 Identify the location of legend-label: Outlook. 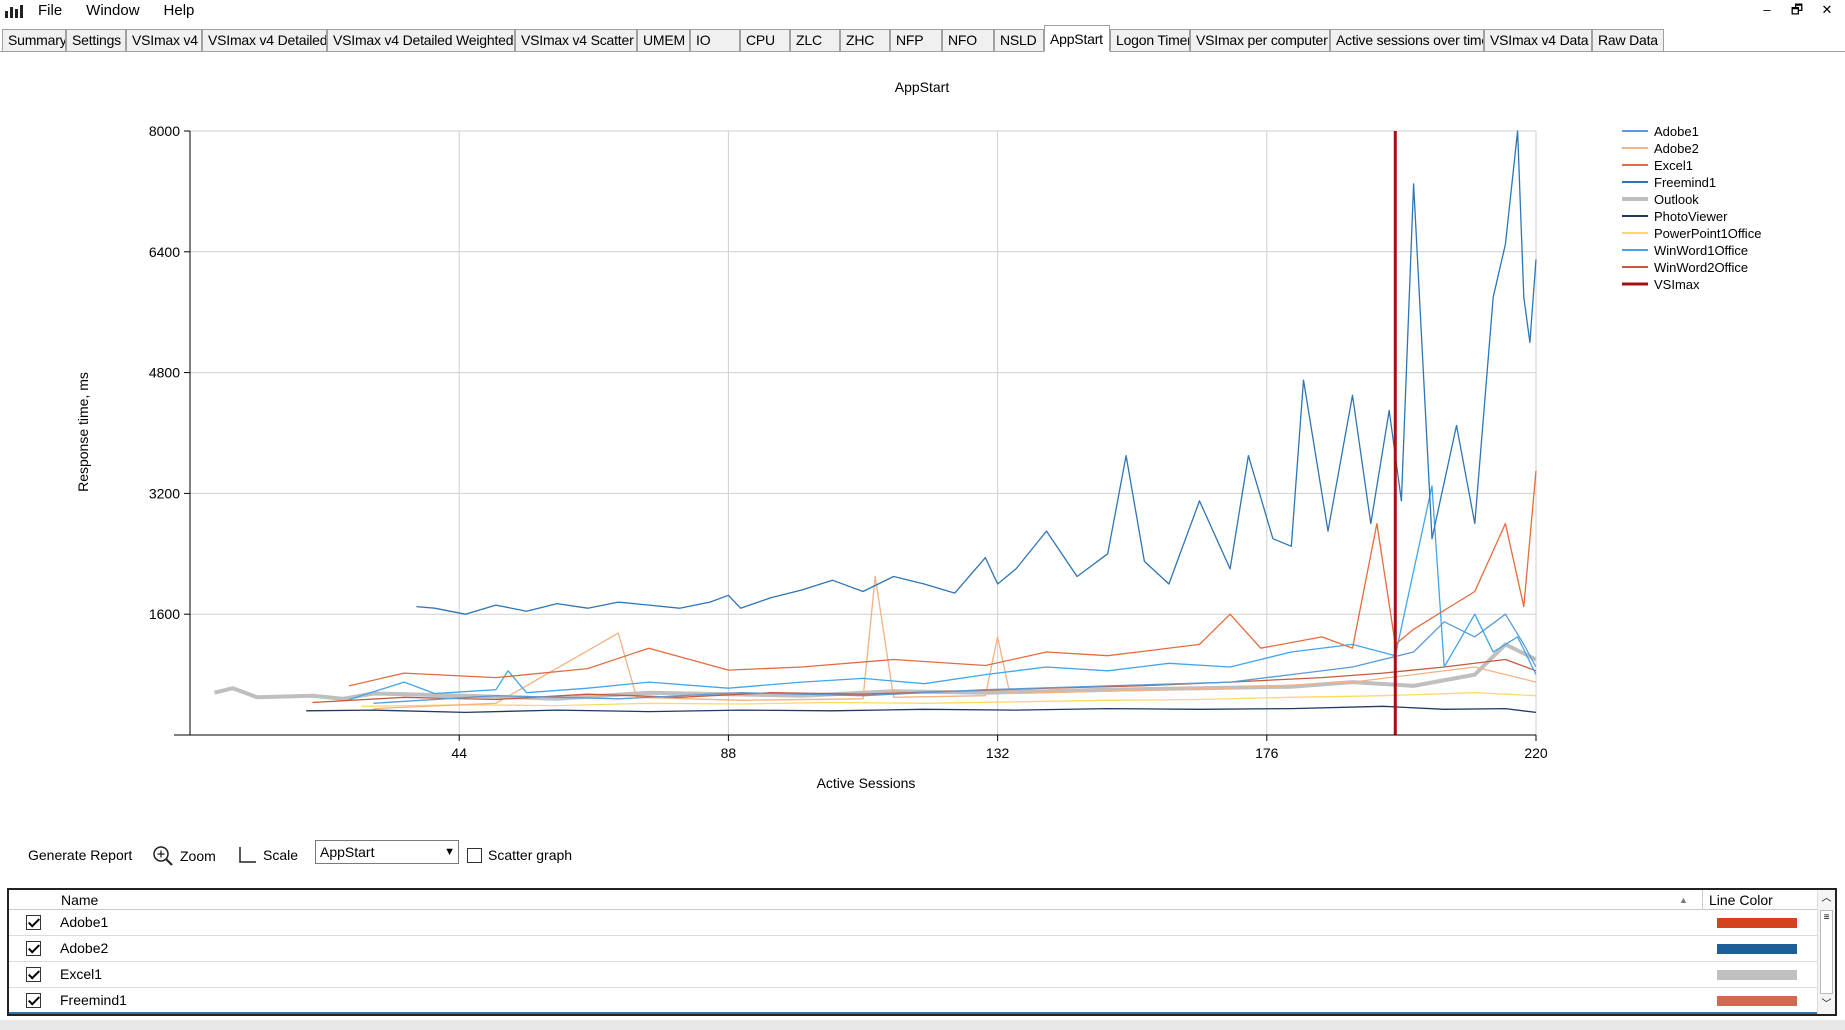
(1676, 199).